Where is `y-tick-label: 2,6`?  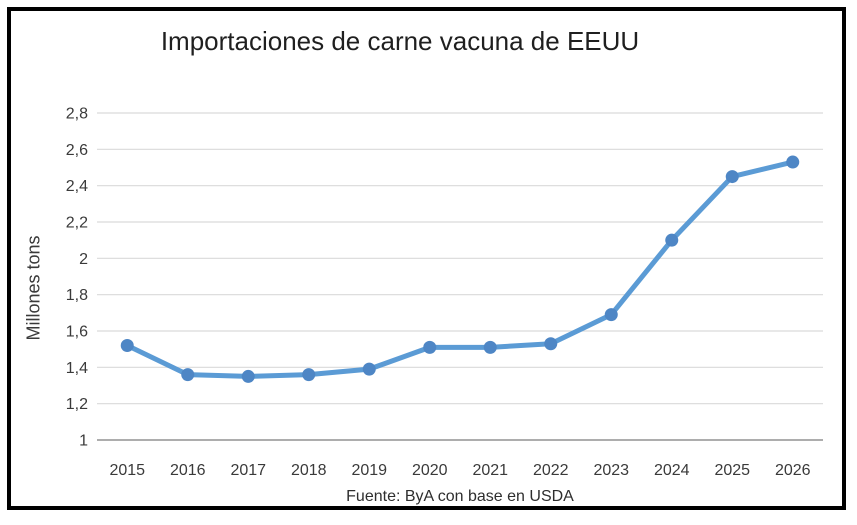 y-tick-label: 2,6 is located at coordinates (77, 150).